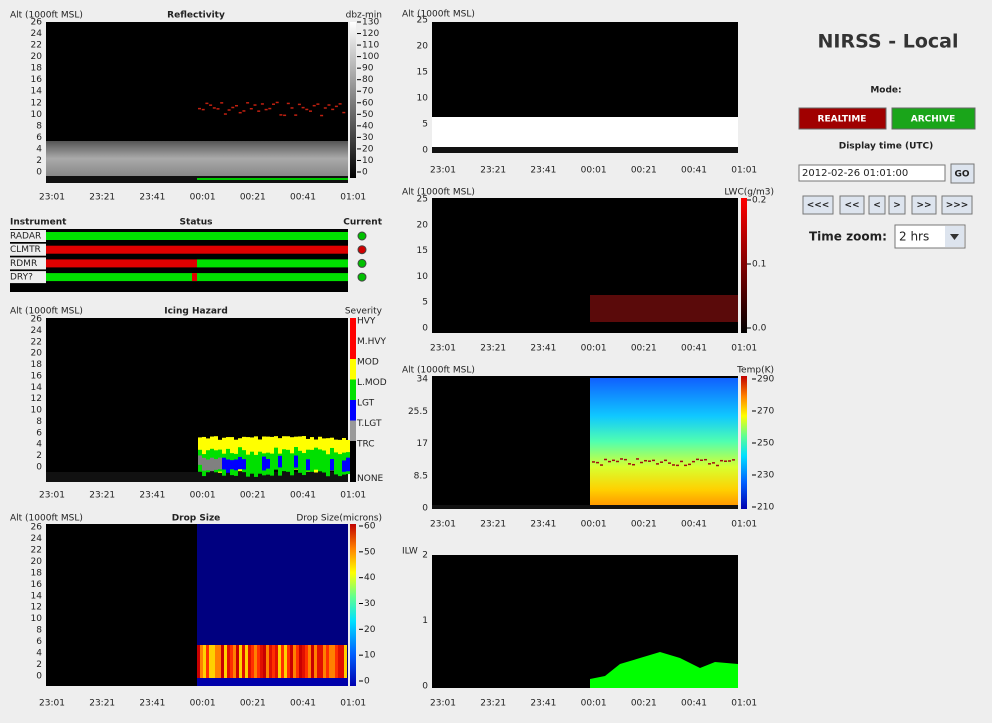  What do you see at coordinates (364, 312) in the screenshot?
I see `scale-label: Severity` at bounding box center [364, 312].